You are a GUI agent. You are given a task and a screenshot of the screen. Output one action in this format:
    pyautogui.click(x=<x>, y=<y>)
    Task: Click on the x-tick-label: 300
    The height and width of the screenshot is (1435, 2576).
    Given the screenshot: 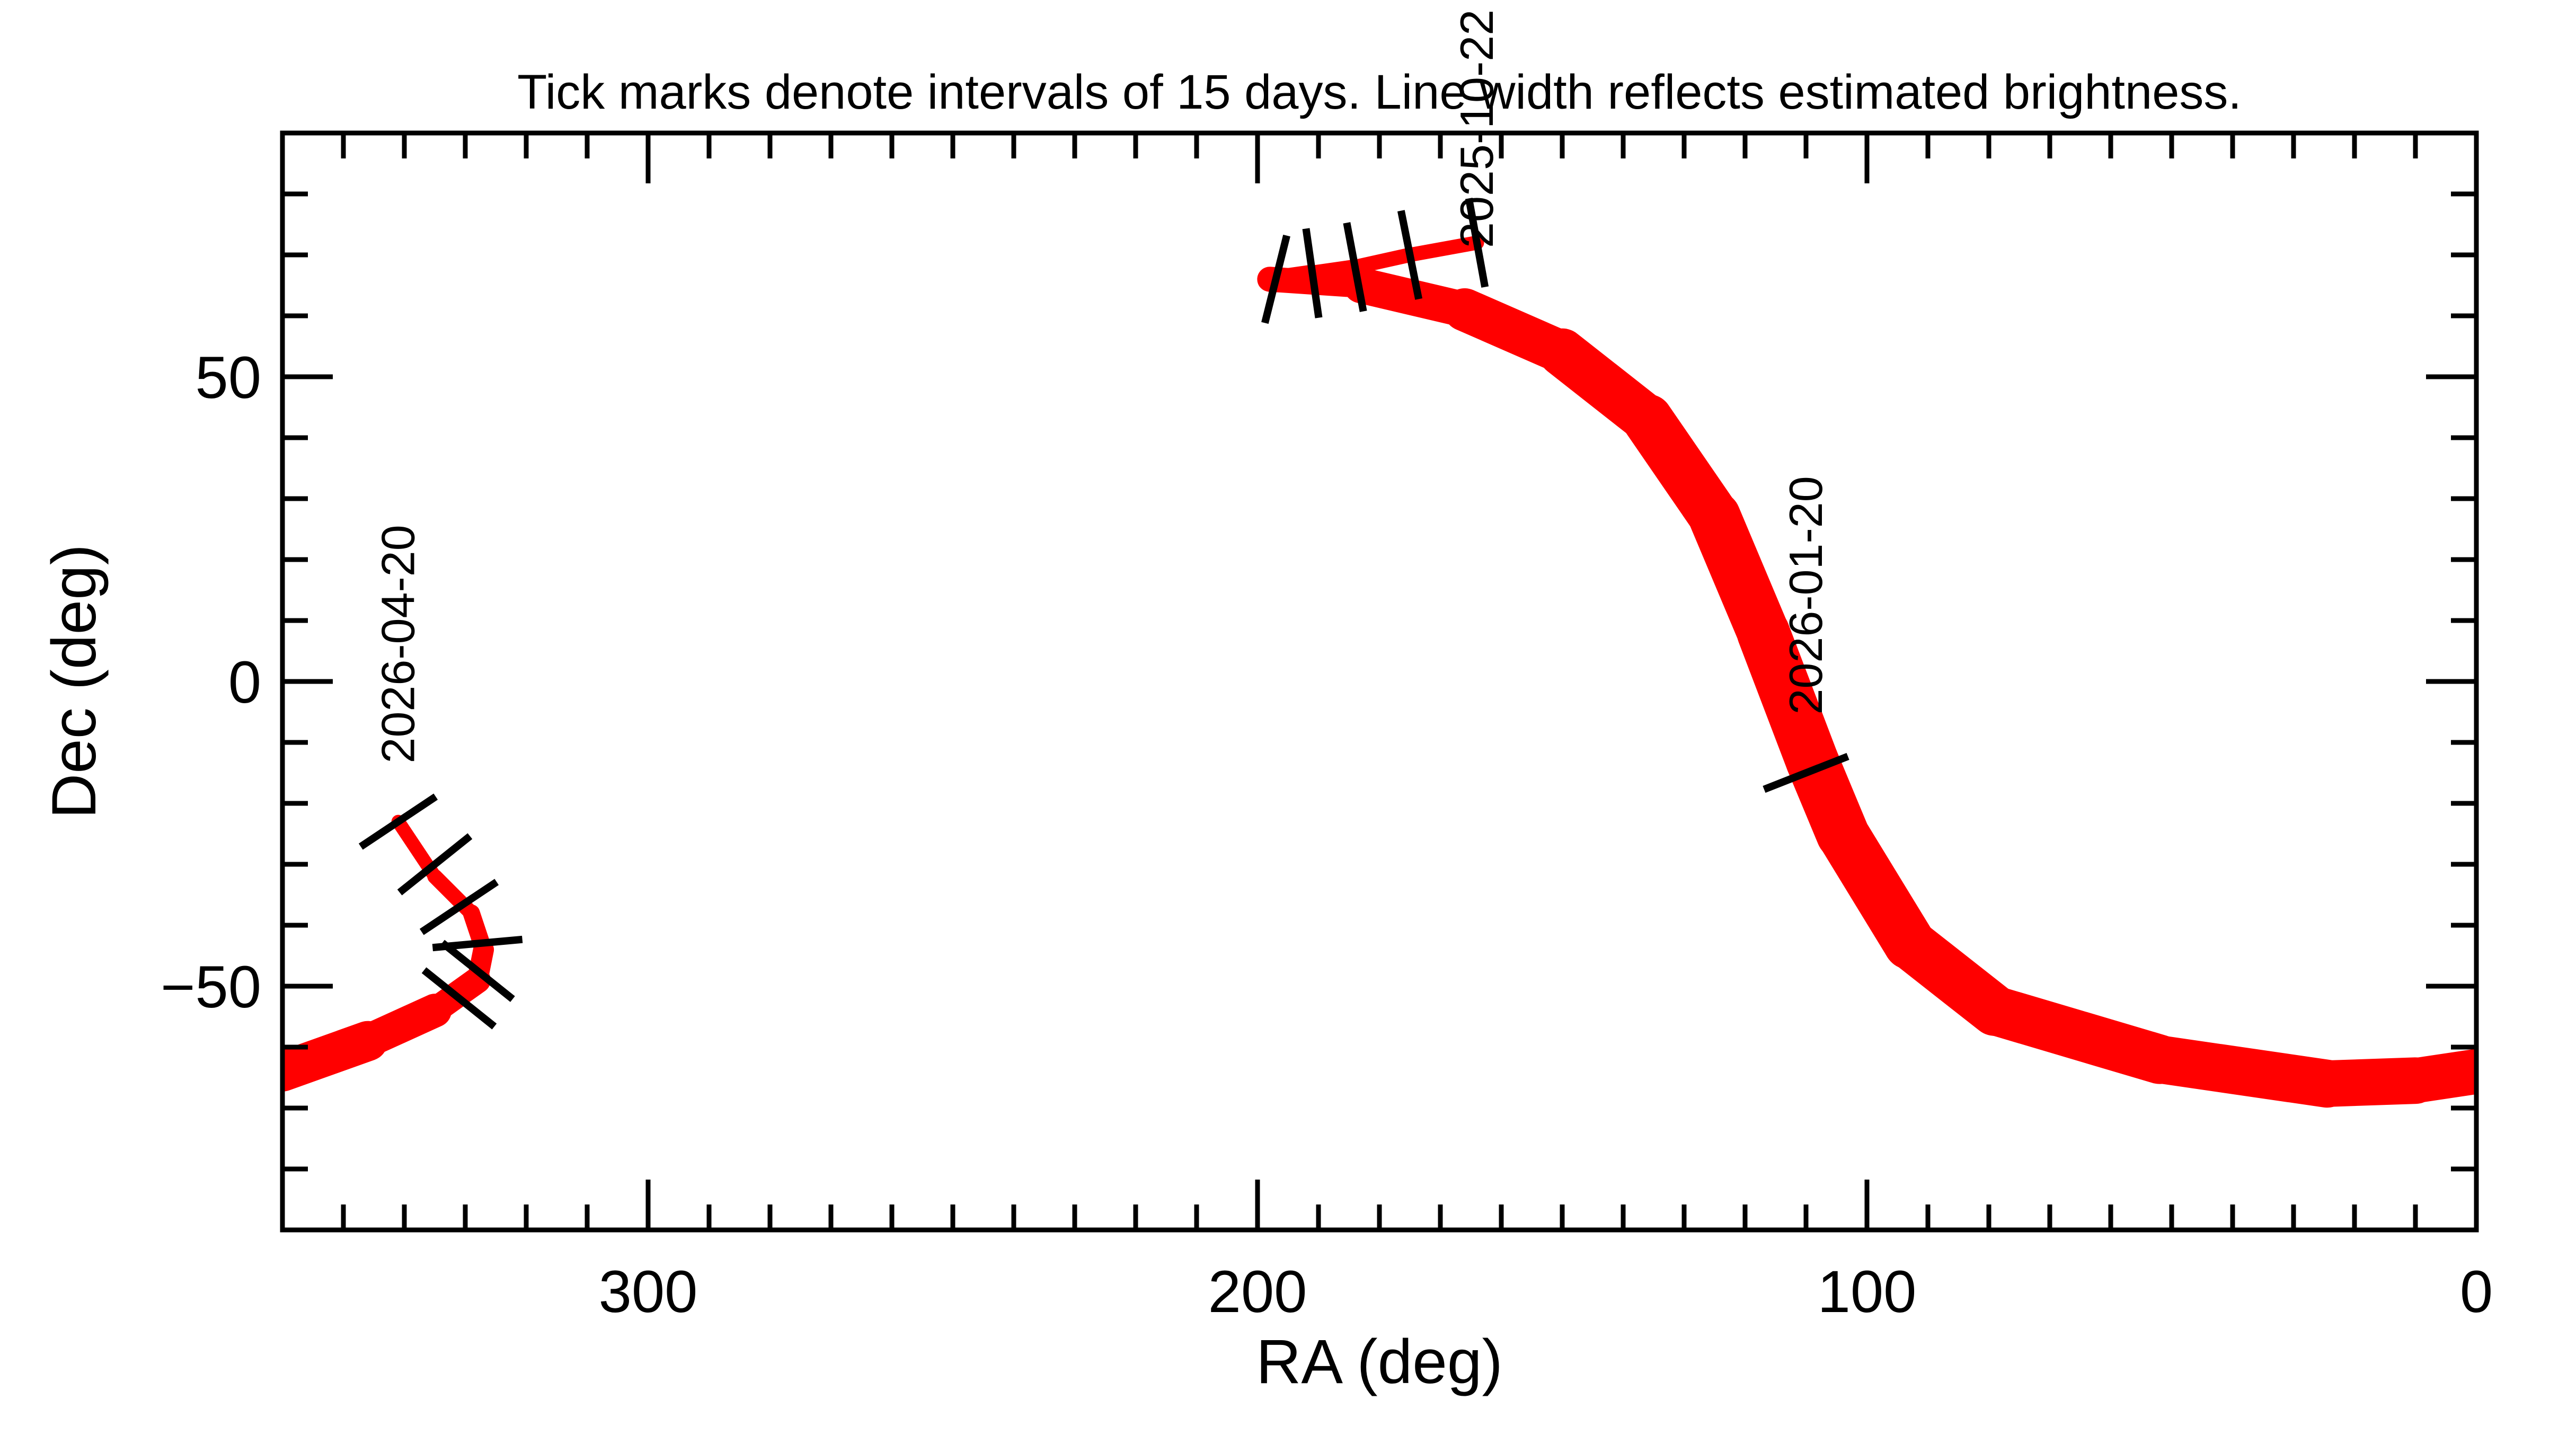 What is the action you would take?
    pyautogui.click(x=648, y=1292)
    